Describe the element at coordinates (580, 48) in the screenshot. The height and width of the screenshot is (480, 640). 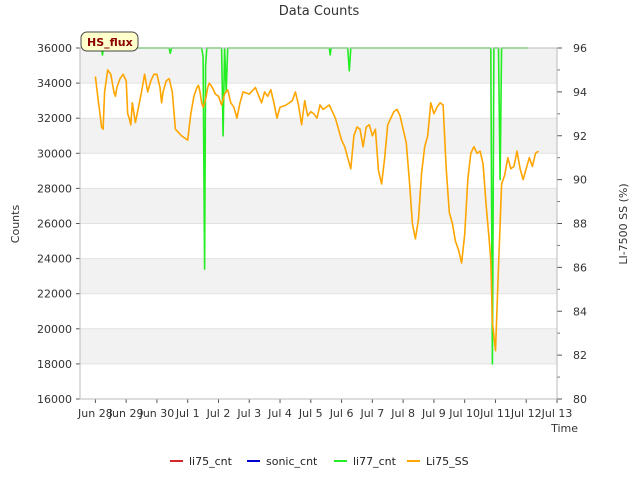
I see `y2-tick-label: 96` at that location.